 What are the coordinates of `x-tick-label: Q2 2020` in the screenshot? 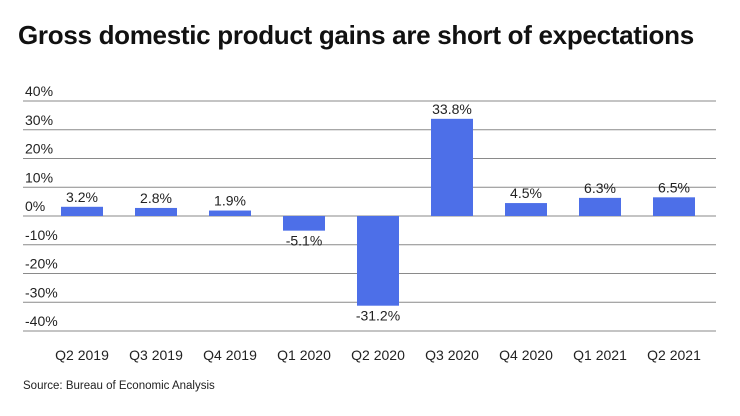 It's located at (378, 355).